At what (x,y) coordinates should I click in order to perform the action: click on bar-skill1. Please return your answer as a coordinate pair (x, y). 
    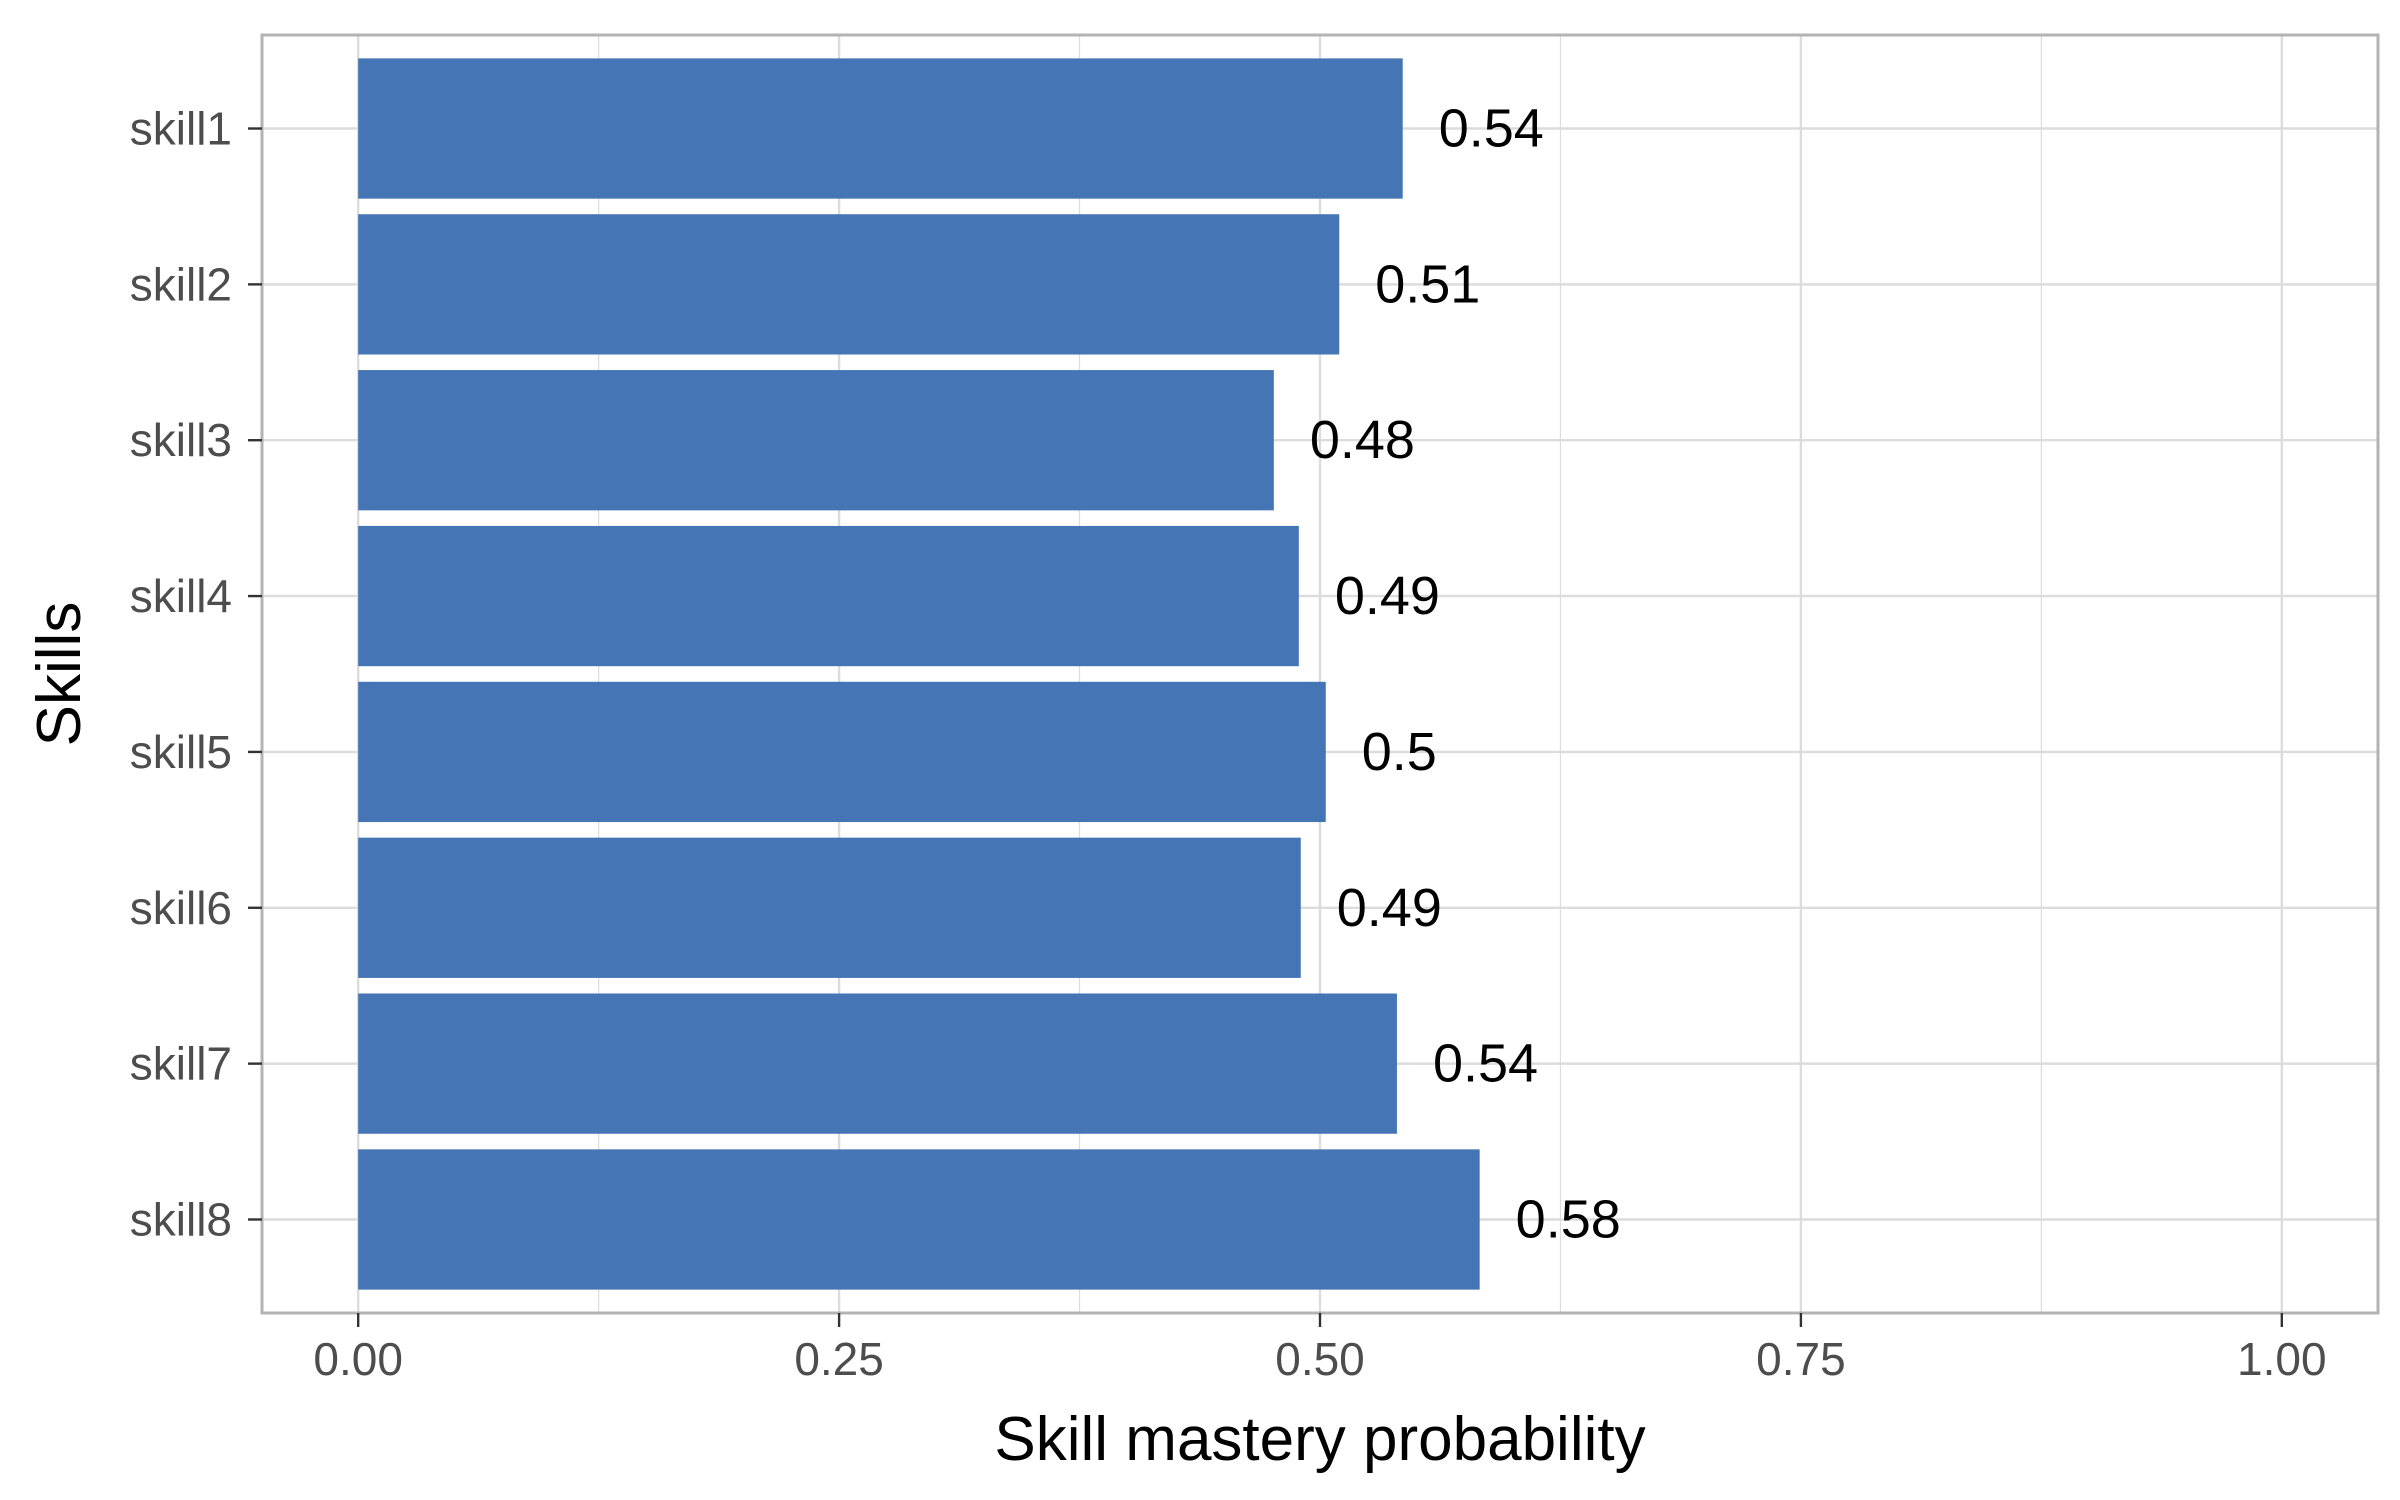
    Looking at the image, I should click on (880, 128).